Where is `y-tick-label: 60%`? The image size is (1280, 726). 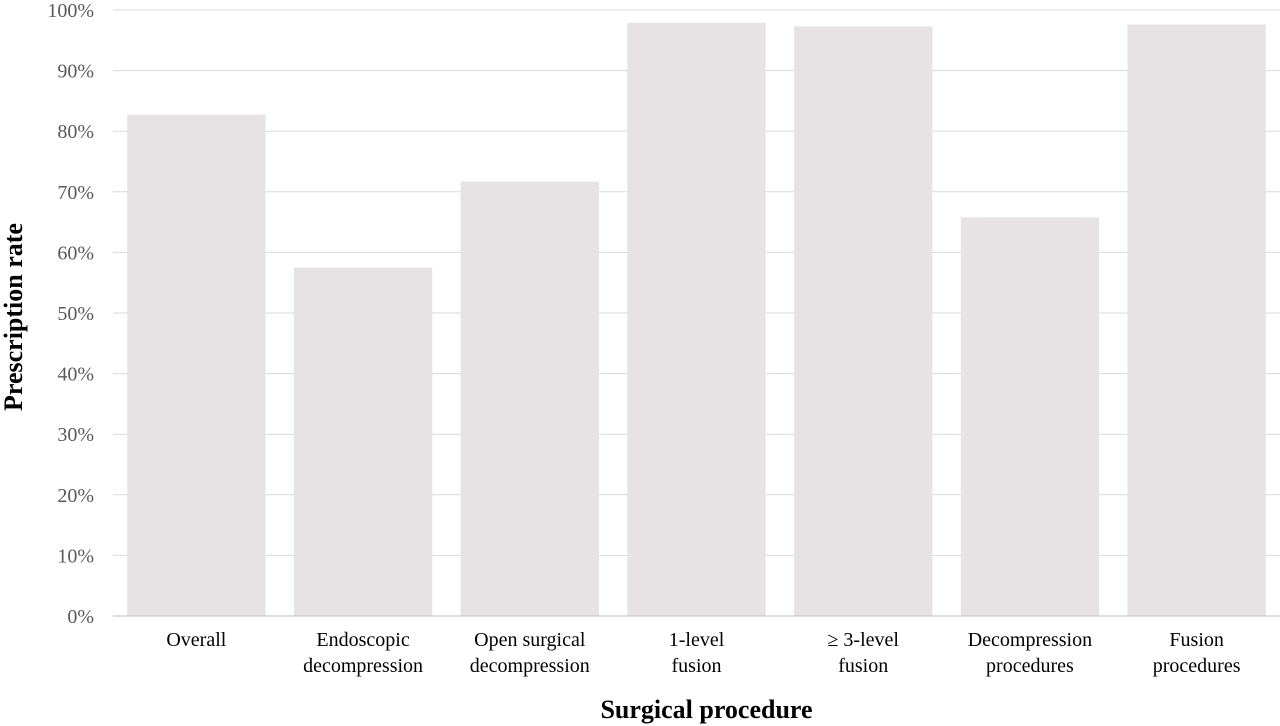
y-tick-label: 60% is located at coordinates (75, 253).